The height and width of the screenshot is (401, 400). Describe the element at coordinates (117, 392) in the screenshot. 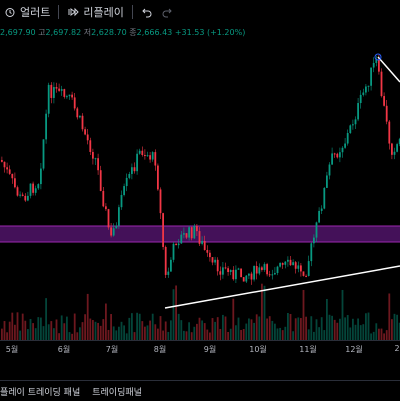

I see `tab-trading-panel: 트레이딩패널` at that location.